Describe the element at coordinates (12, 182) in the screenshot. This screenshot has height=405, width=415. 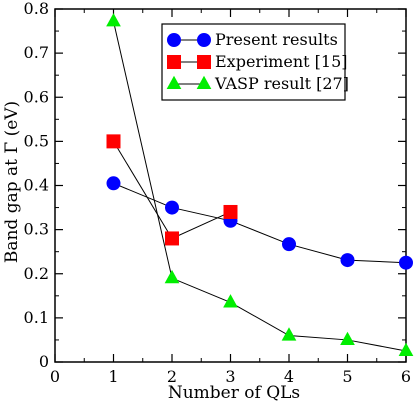
I see `y-axis-title: Band gap at Γ (eV)` at that location.